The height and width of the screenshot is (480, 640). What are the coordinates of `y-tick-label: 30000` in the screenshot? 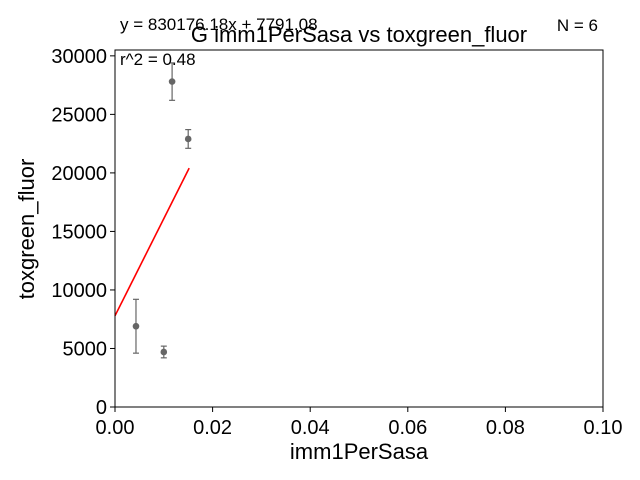 It's located at (79, 57).